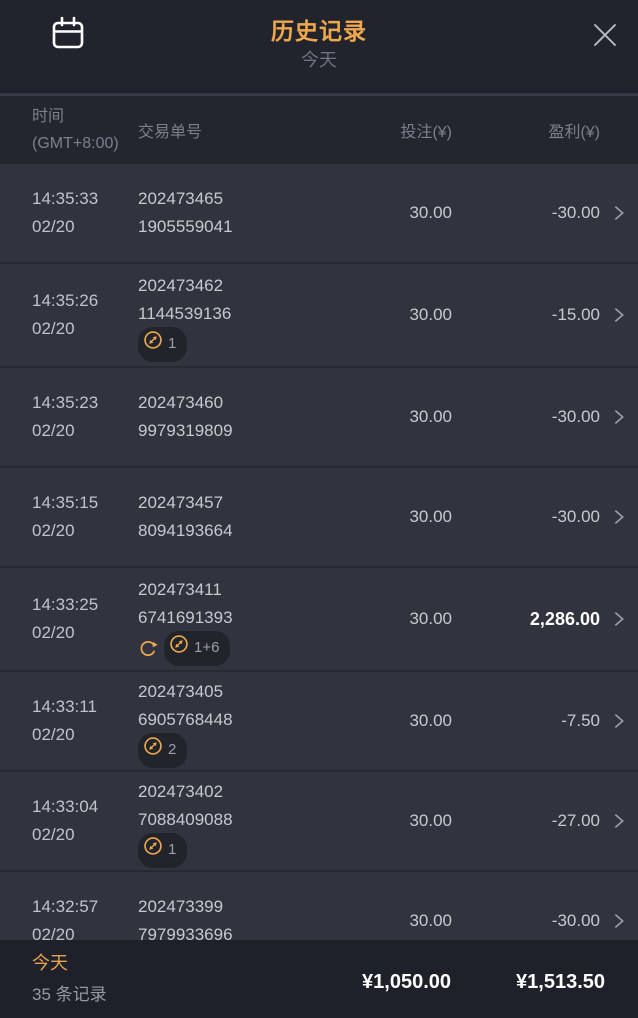 This screenshot has height=1018, width=638. What do you see at coordinates (426, 132) in the screenshot?
I see `col-header-bet: 投注(¥)` at bounding box center [426, 132].